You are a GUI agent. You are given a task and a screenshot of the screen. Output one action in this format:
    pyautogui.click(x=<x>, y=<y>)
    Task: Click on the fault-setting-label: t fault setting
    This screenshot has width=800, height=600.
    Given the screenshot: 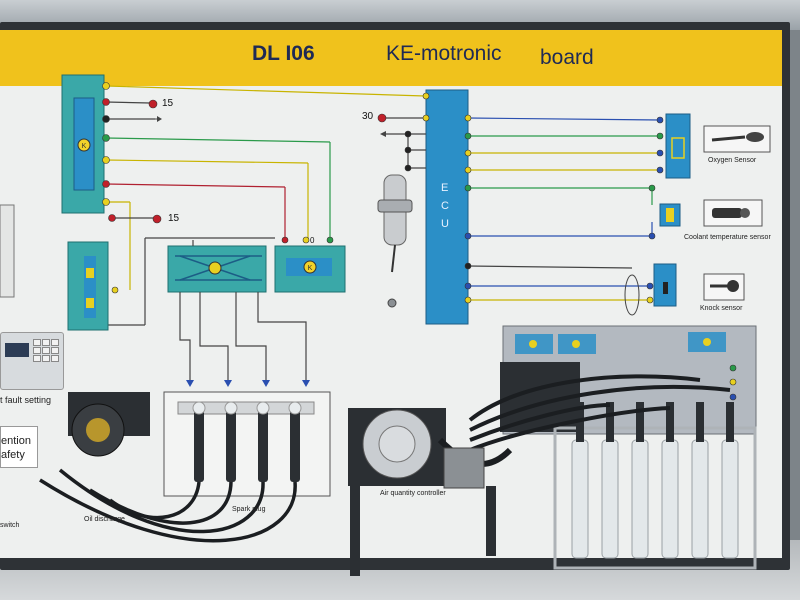 What is the action you would take?
    pyautogui.click(x=26, y=400)
    